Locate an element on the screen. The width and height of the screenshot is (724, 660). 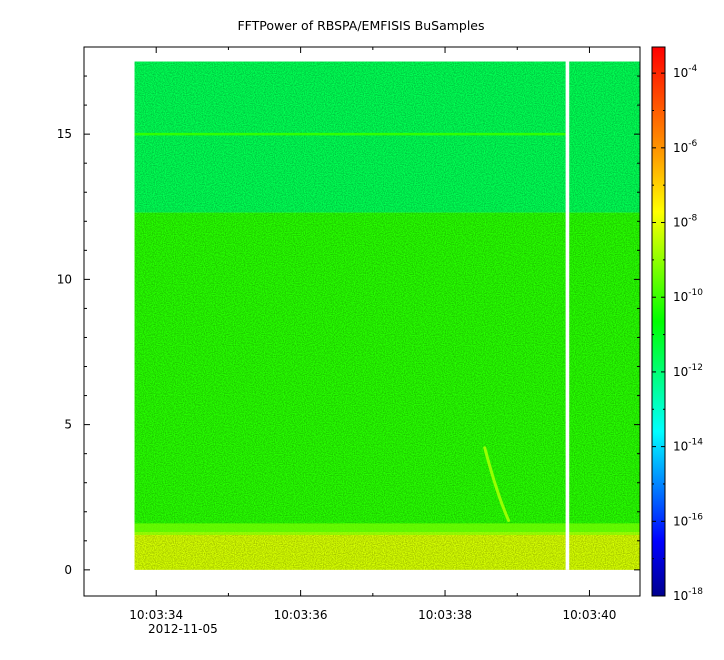
colorbar-tick-label: 10⁻⁶ is located at coordinates (685, 147).